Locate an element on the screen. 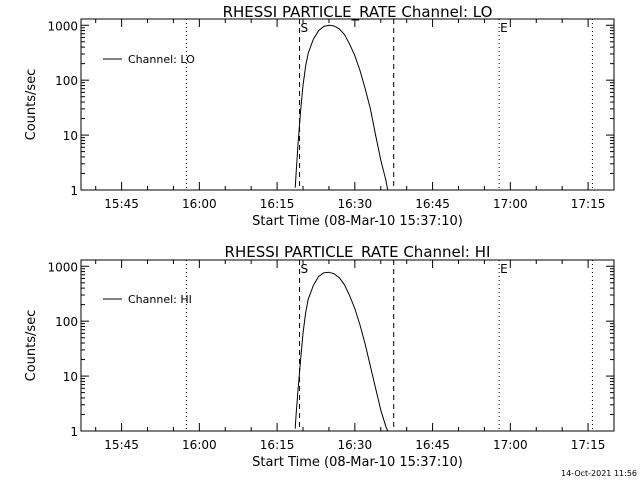 Image resolution: width=640 pixels, height=480 pixels. legend-label: Channel: LO is located at coordinates (161, 59).